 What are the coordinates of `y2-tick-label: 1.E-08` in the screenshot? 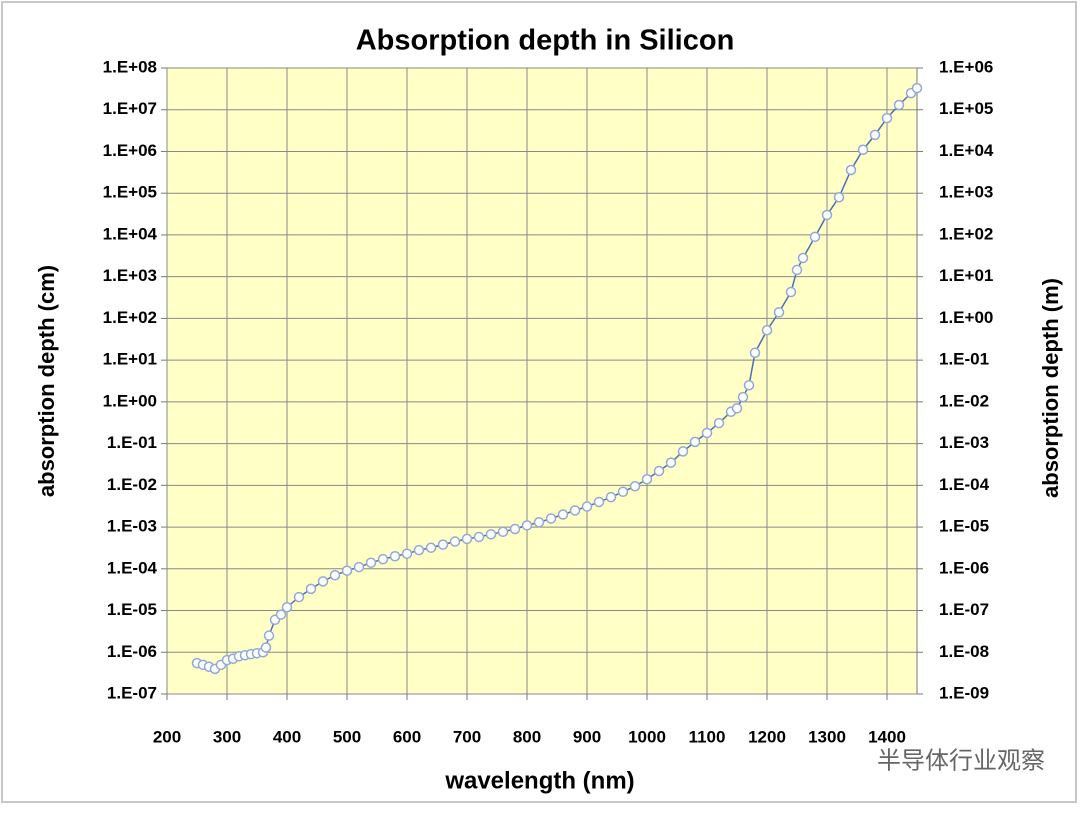 It's located at (964, 651).